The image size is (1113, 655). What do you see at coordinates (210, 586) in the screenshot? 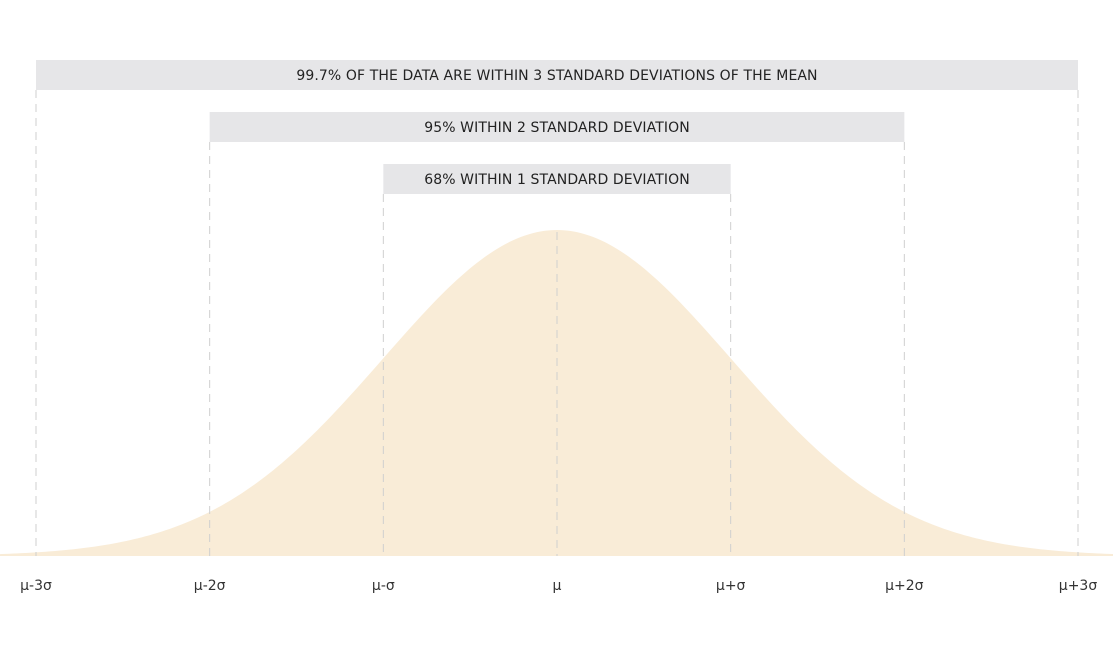
I see `x-tick-label: μ-2σ` at bounding box center [210, 586].